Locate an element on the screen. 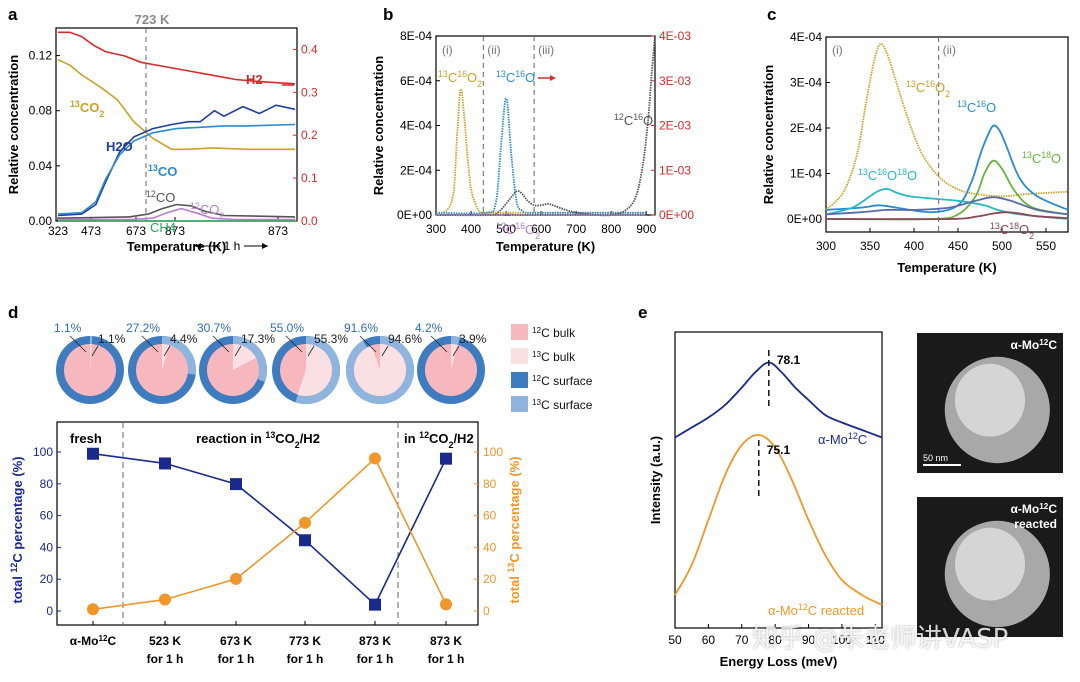 Image resolution: width=1080 pixels, height=682 pixels. y-right-tick-label-a: 0.0 is located at coordinates (309, 221).